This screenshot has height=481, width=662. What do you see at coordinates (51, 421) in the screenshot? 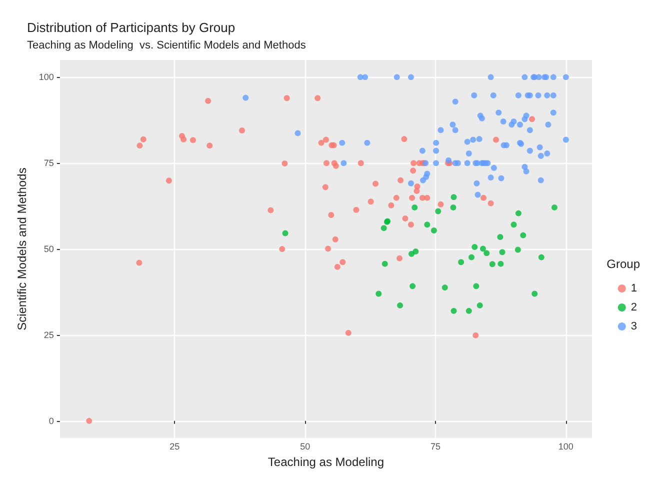
I see `y-tick-label: 0` at bounding box center [51, 421].